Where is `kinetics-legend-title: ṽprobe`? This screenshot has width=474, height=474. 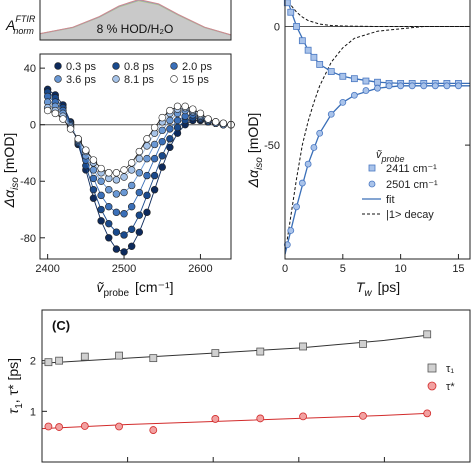
kinetics-legend-title: ṽprobe is located at coordinates (390, 156).